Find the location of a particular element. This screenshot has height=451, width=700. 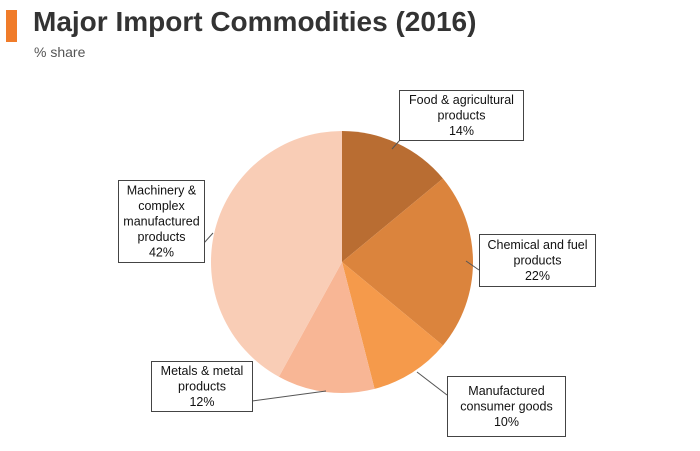

slice-category-label: Manufactured is located at coordinates (506, 391).